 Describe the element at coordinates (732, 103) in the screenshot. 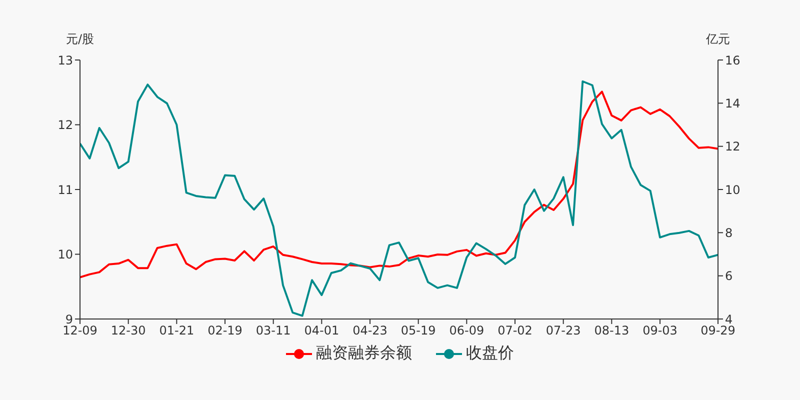

I see `y2-tick-label: 14` at that location.